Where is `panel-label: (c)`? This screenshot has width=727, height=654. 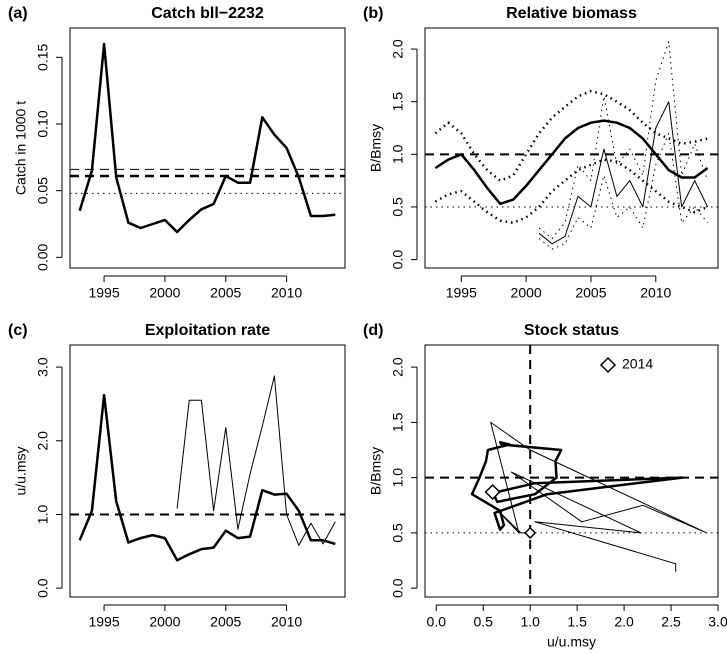 panel-label: (c) is located at coordinates (18, 330).